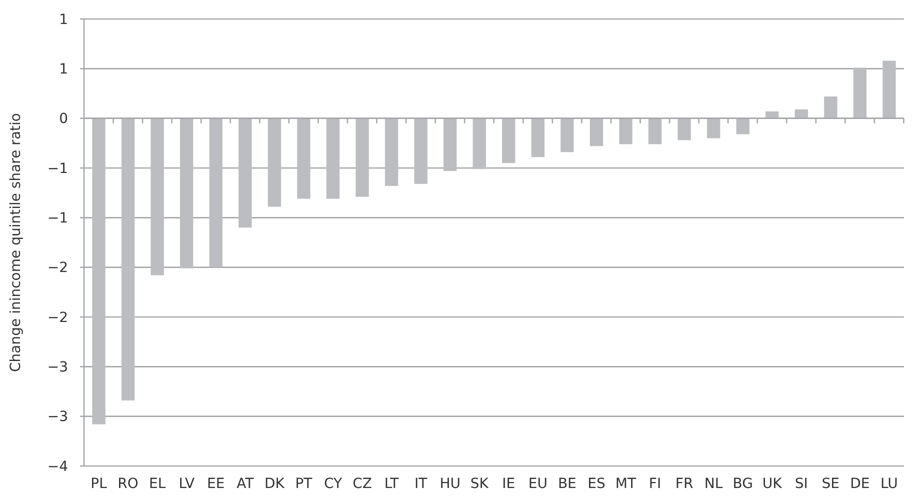 This screenshot has width=912, height=496. What do you see at coordinates (889, 484) in the screenshot?
I see `x-tick-label: LU` at bounding box center [889, 484].